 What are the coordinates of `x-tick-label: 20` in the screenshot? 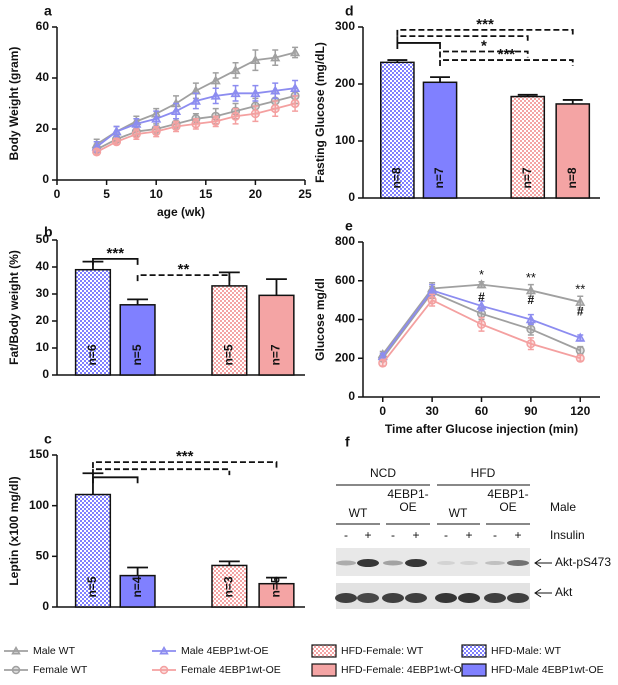 It's located at (256, 194).